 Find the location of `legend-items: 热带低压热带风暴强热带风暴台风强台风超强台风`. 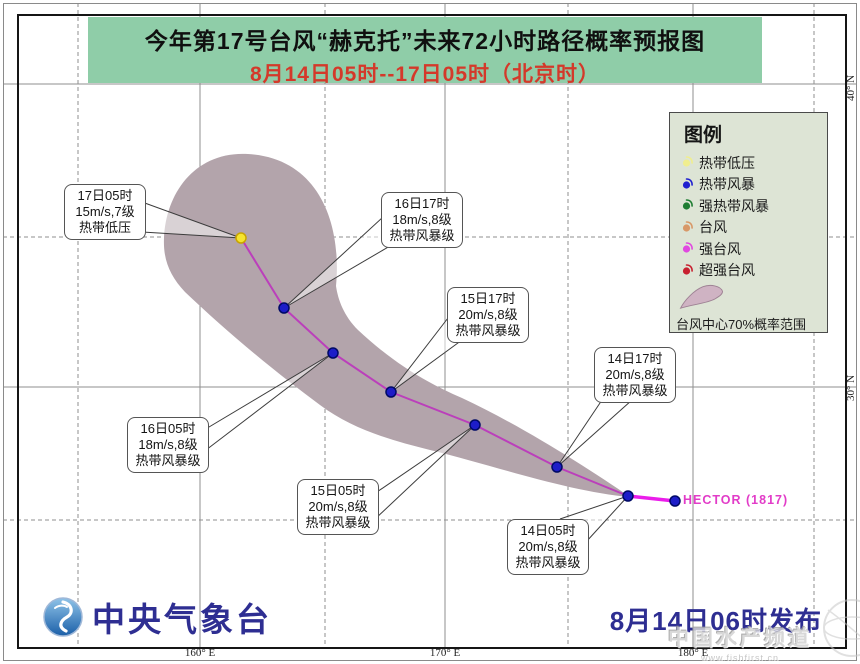

legend-items: 热带低压热带风暴强热带风暴台风强台风超强台风 is located at coordinates (753, 216).